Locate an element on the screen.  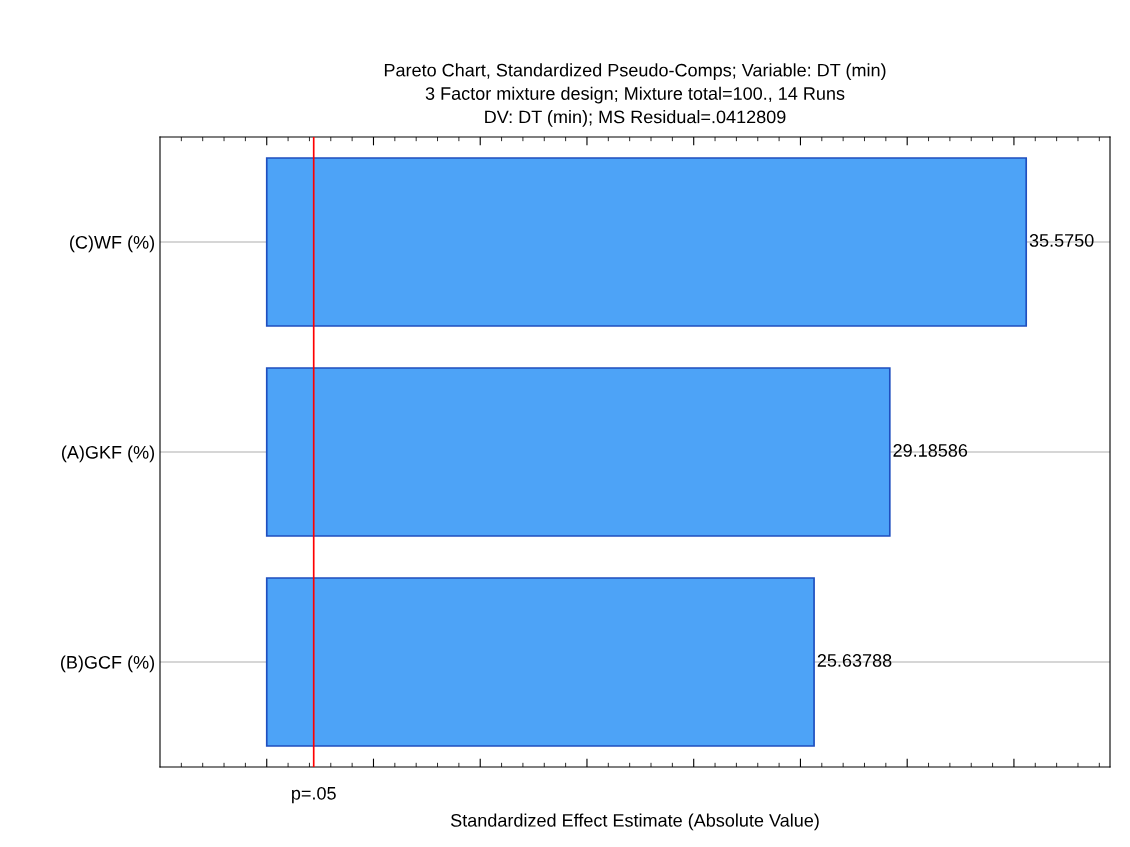
data-label: 29.18586 is located at coordinates (930, 450).